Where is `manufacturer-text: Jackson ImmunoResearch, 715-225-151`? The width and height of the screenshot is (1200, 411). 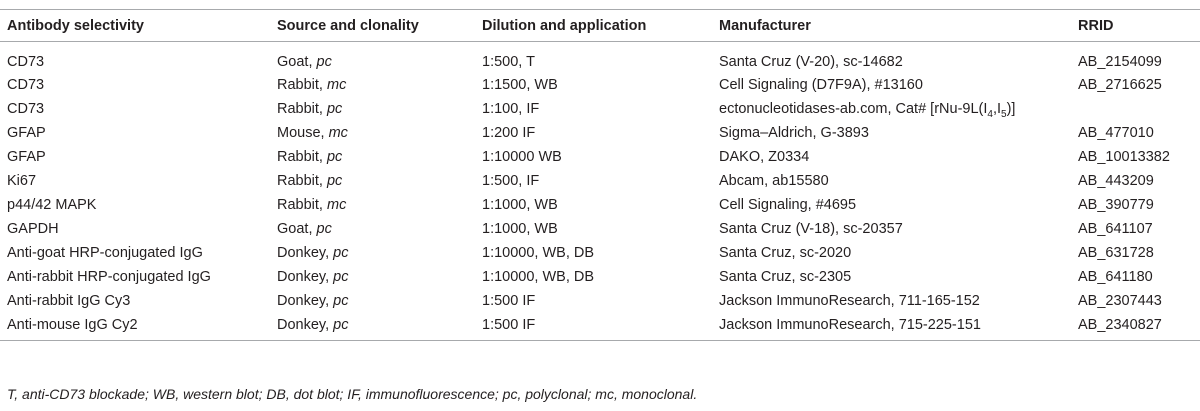 manufacturer-text: Jackson ImmunoResearch, 715-225-151 is located at coordinates (850, 325).